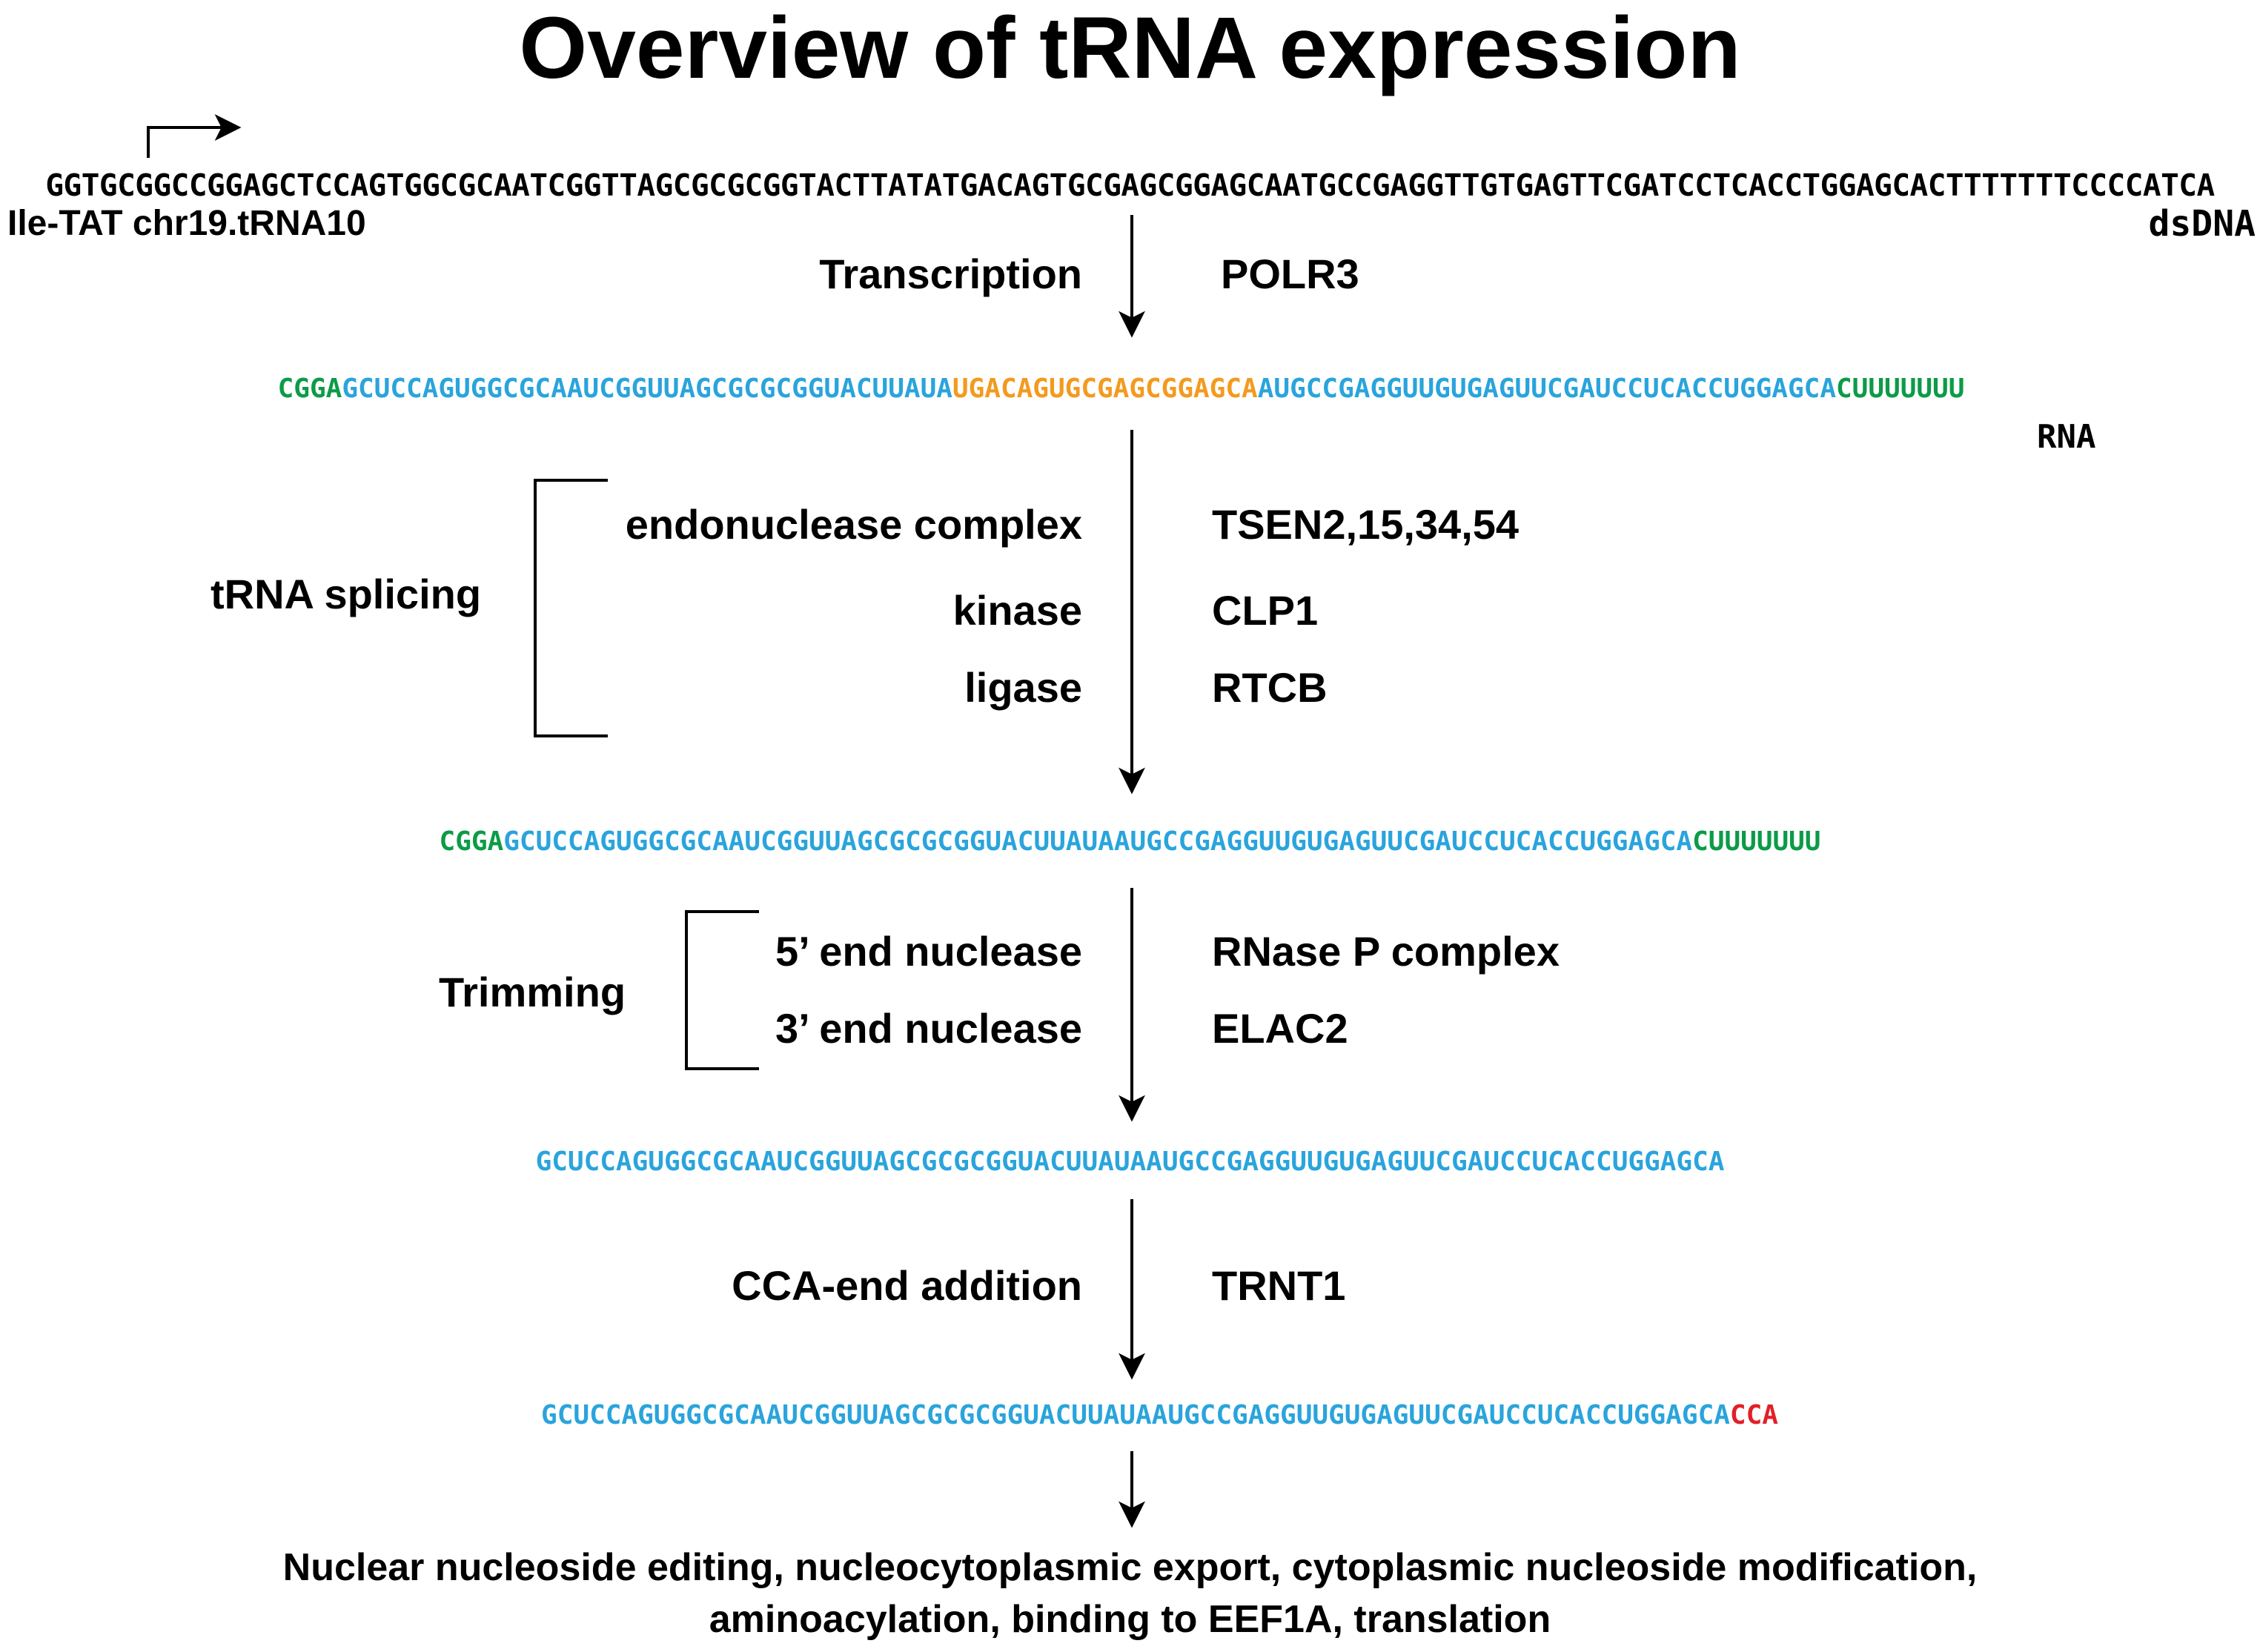  I want to click on pre-trna-flank5: CGGA, so click(310, 389).